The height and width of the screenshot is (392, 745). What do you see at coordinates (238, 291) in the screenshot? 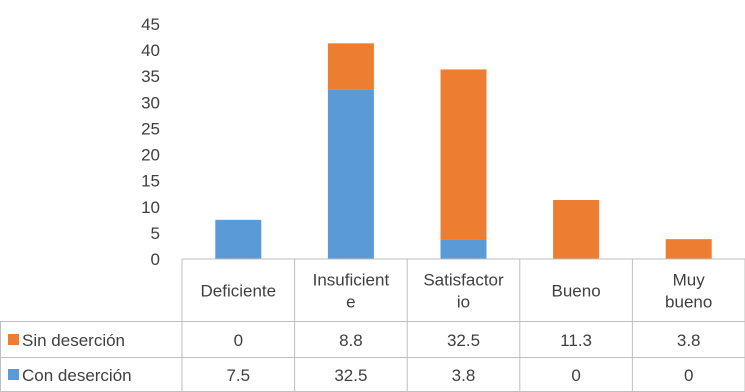
I see `category-label: Deficiente` at bounding box center [238, 291].